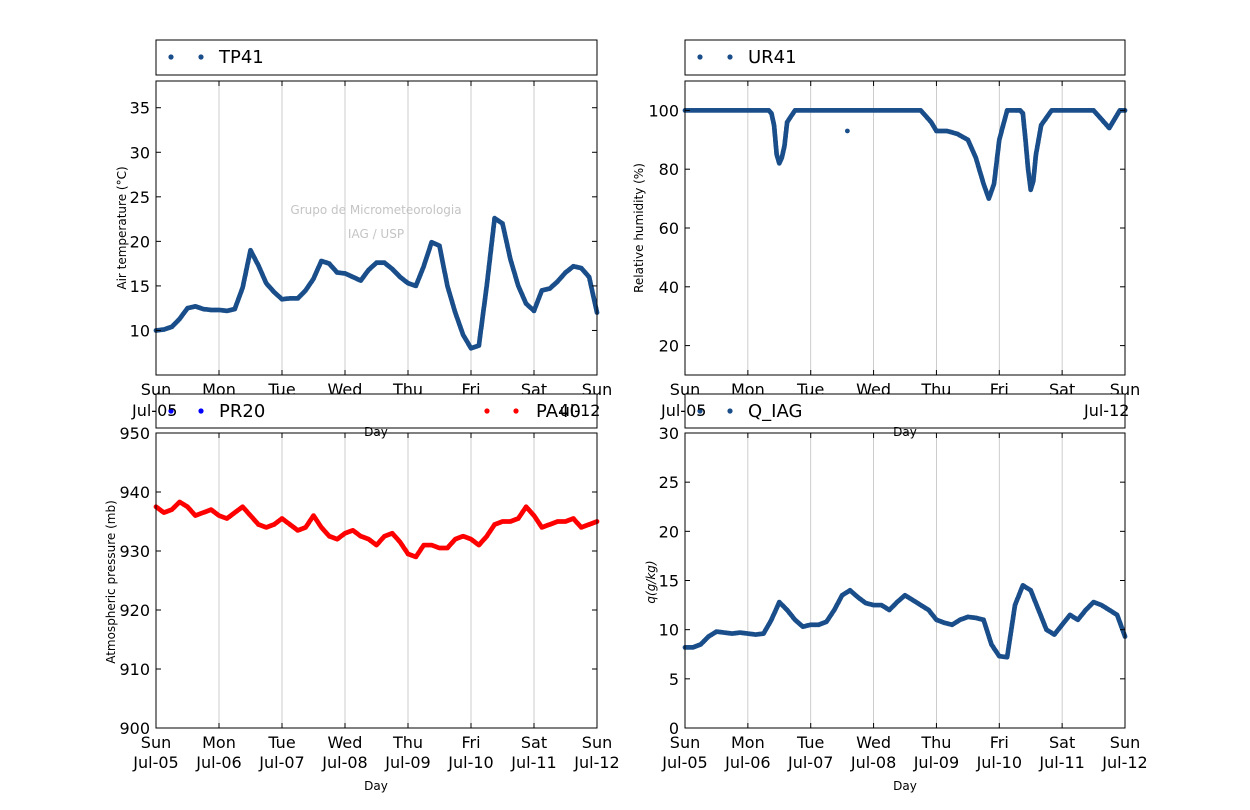  I want to click on ylabel-humidity: Relative humidity (%), so click(639, 228).